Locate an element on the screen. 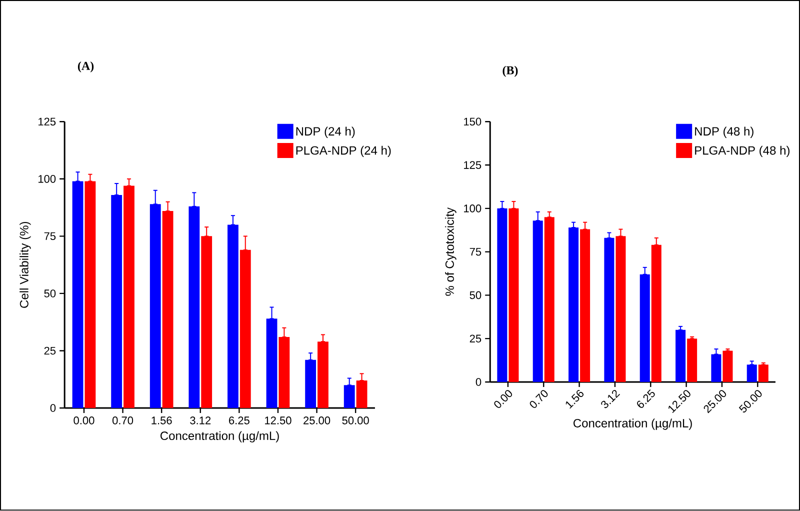 This screenshot has width=800, height=511. y-axis-title: Cell Viability (%) is located at coordinates (25, 265).